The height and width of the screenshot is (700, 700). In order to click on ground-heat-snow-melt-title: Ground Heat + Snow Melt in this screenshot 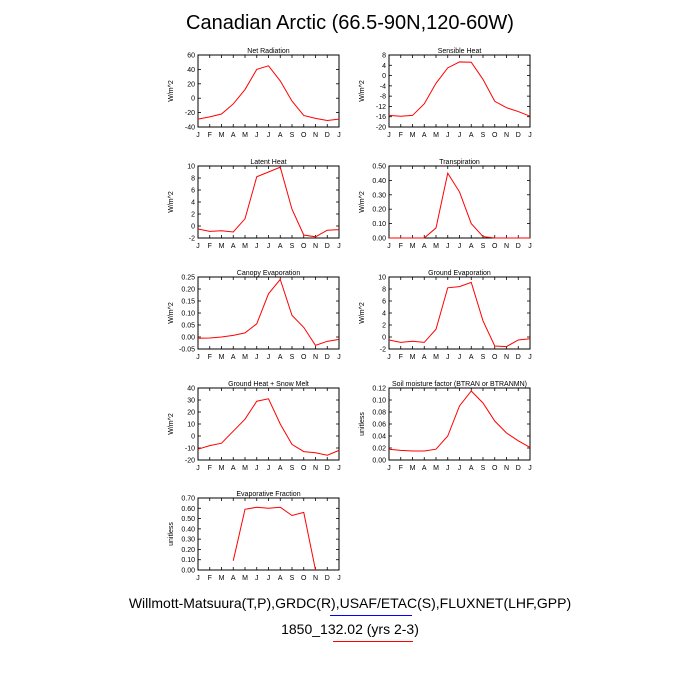, I will do `click(268, 384)`.